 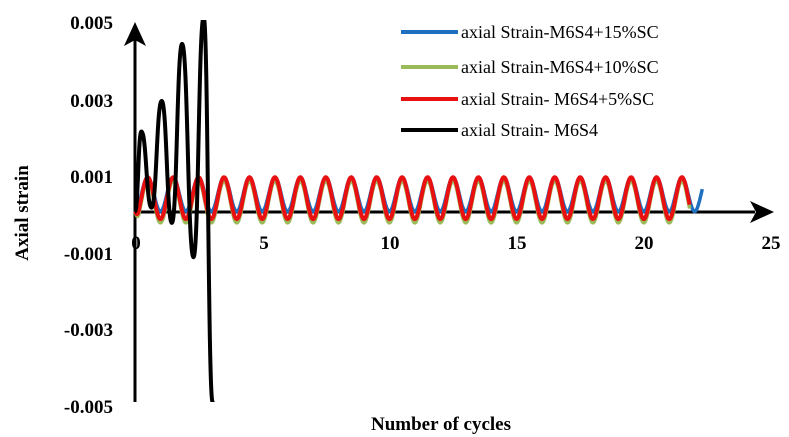 What do you see at coordinates (88, 330) in the screenshot?
I see `y-tick-label: -0.003` at bounding box center [88, 330].